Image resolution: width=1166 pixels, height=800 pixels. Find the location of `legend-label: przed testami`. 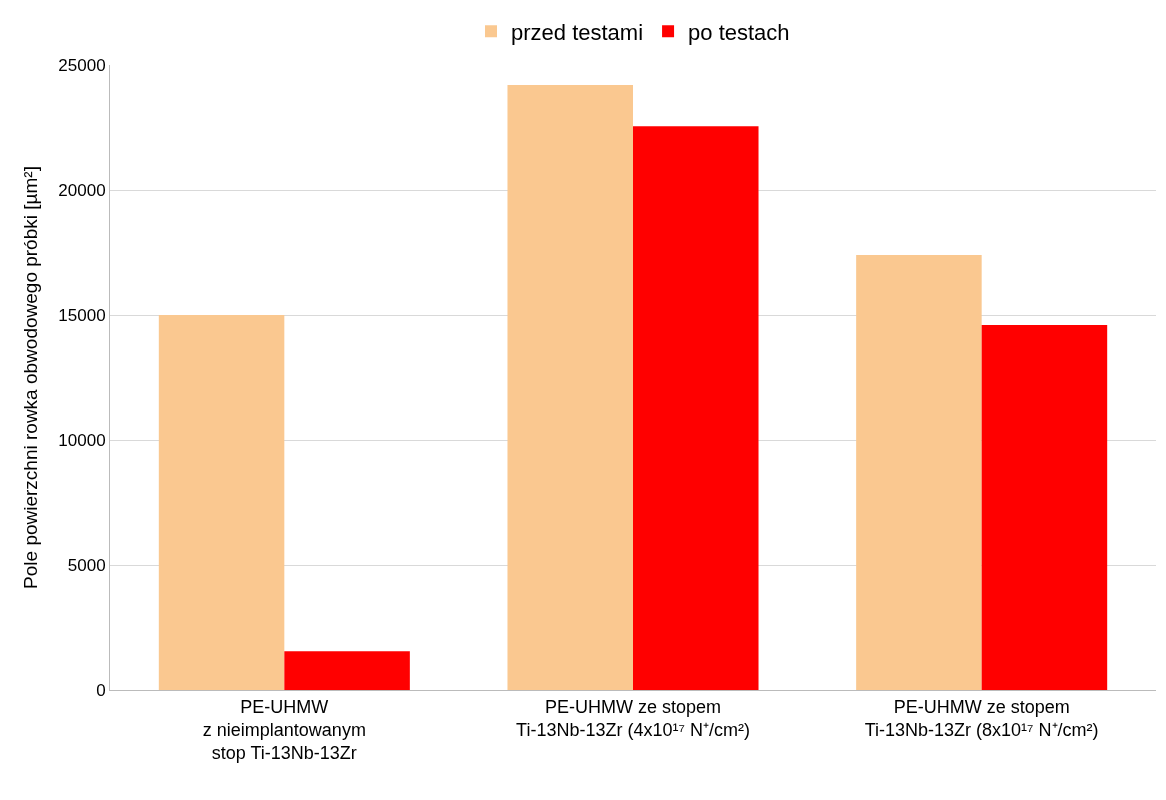

legend-label: przed testami is located at coordinates (577, 32).